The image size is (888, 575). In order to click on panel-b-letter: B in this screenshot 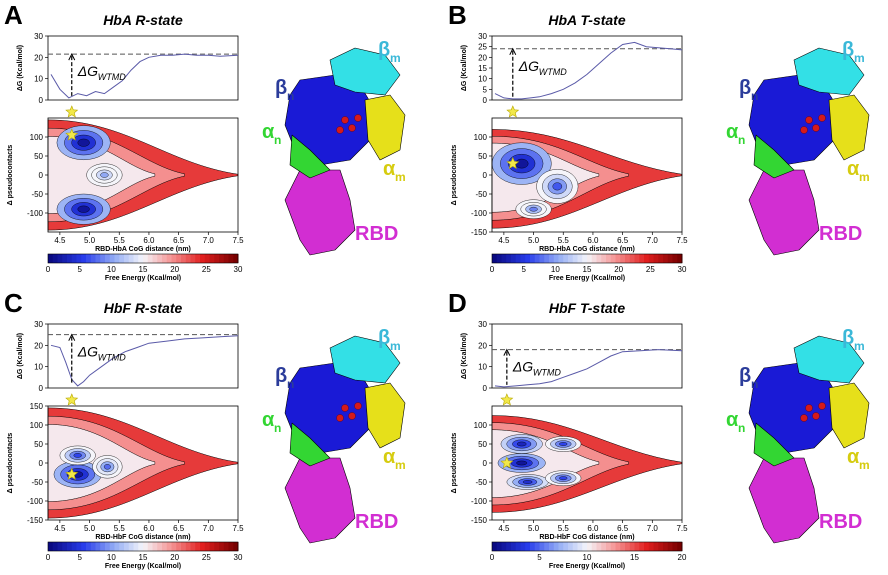, I will do `click(457, 15)`.